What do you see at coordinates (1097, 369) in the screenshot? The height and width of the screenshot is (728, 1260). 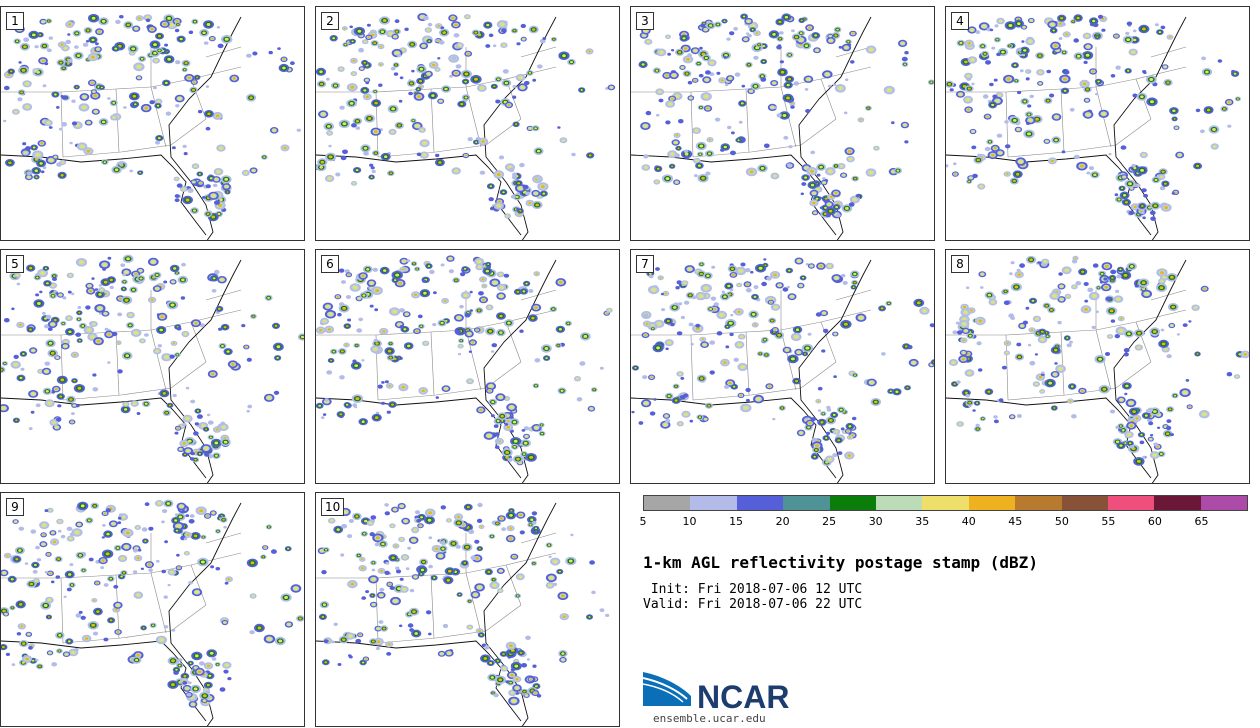 I see `reflectivity-map` at bounding box center [1097, 369].